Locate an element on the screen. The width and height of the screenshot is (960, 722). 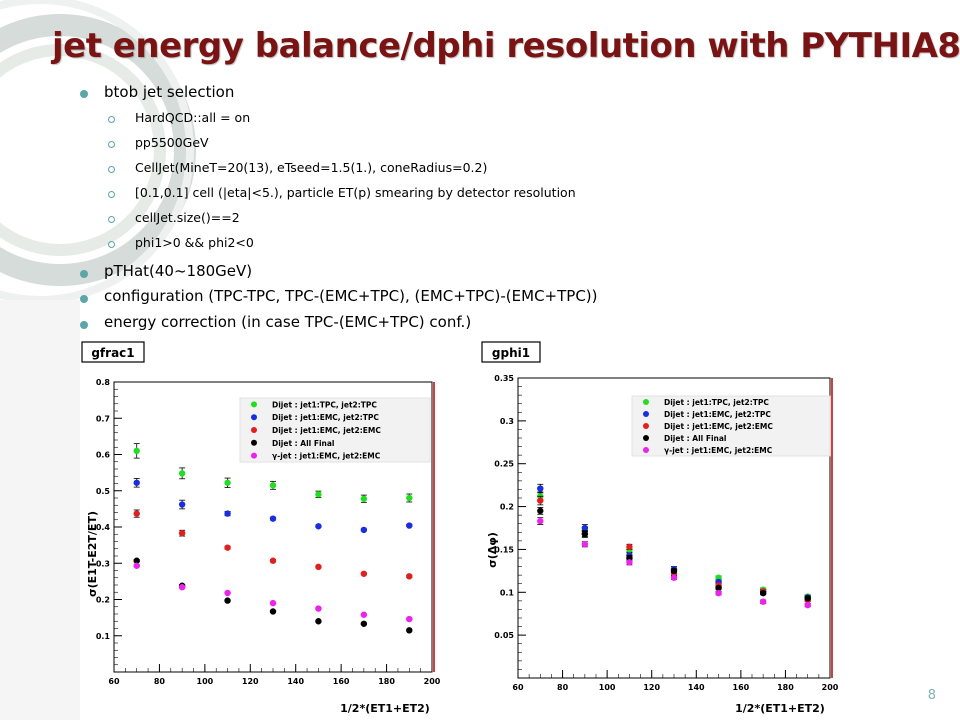
x-tick-label: 180 is located at coordinates (785, 687).